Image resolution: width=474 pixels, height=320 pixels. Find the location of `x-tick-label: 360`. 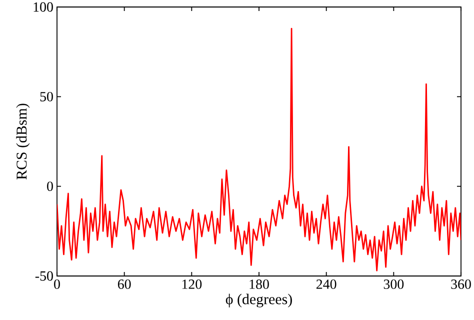

x-tick-label: 360 is located at coordinates (461, 284).